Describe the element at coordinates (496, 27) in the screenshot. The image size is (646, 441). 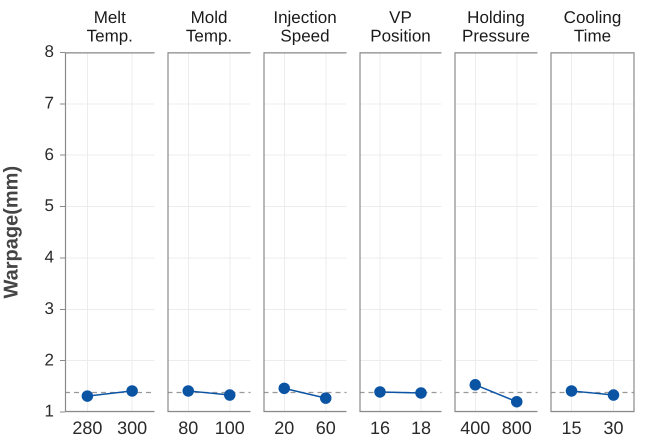
I see `chart-title: Holding Pressure` at that location.